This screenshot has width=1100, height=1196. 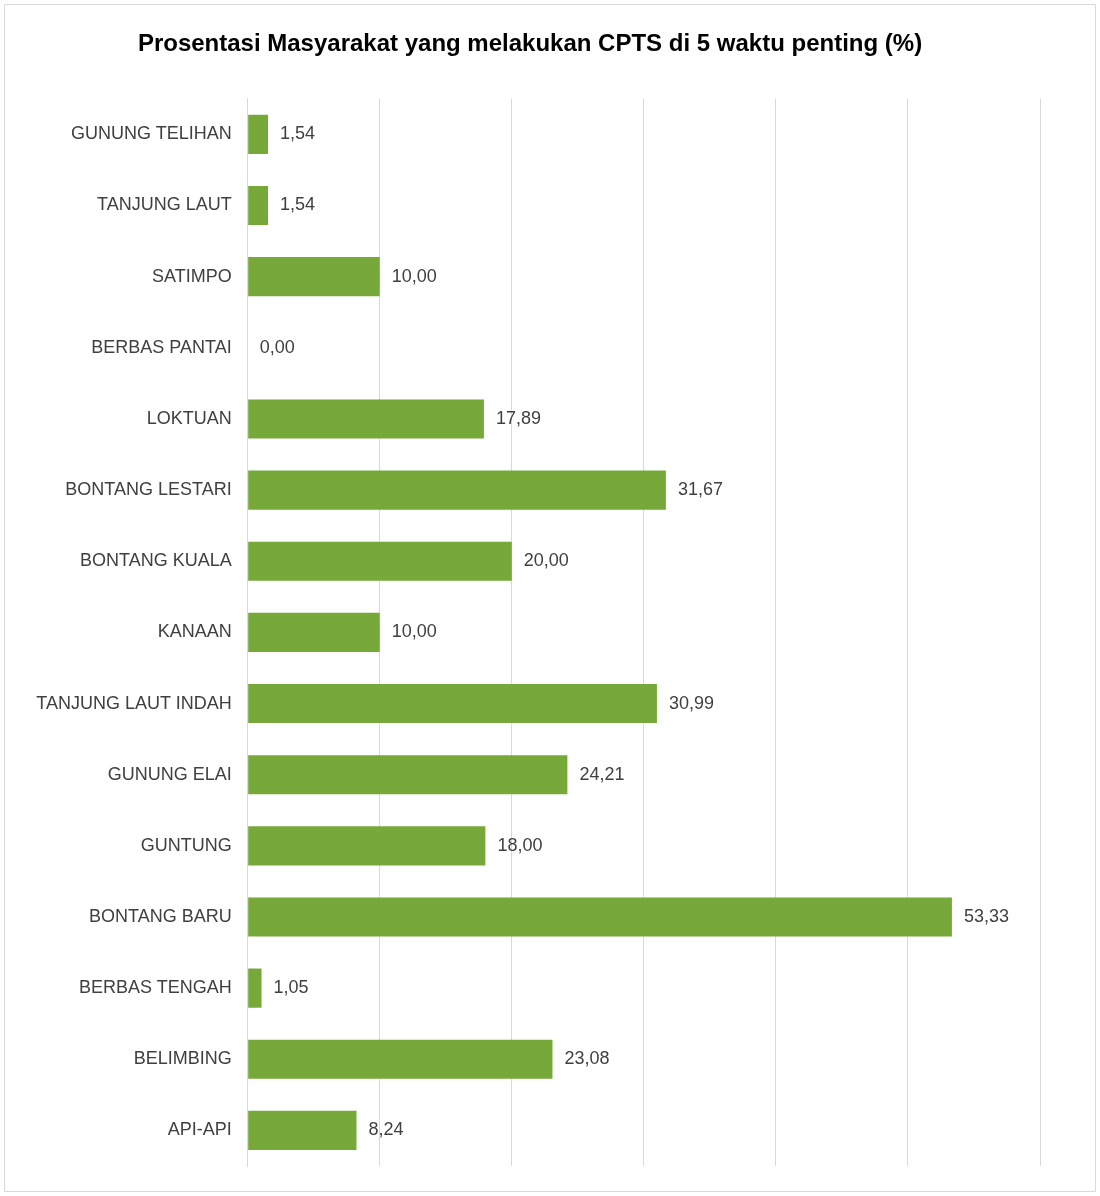 What do you see at coordinates (134, 702) in the screenshot?
I see `y-tick-label: TANJUNG LAUT INDAH` at bounding box center [134, 702].